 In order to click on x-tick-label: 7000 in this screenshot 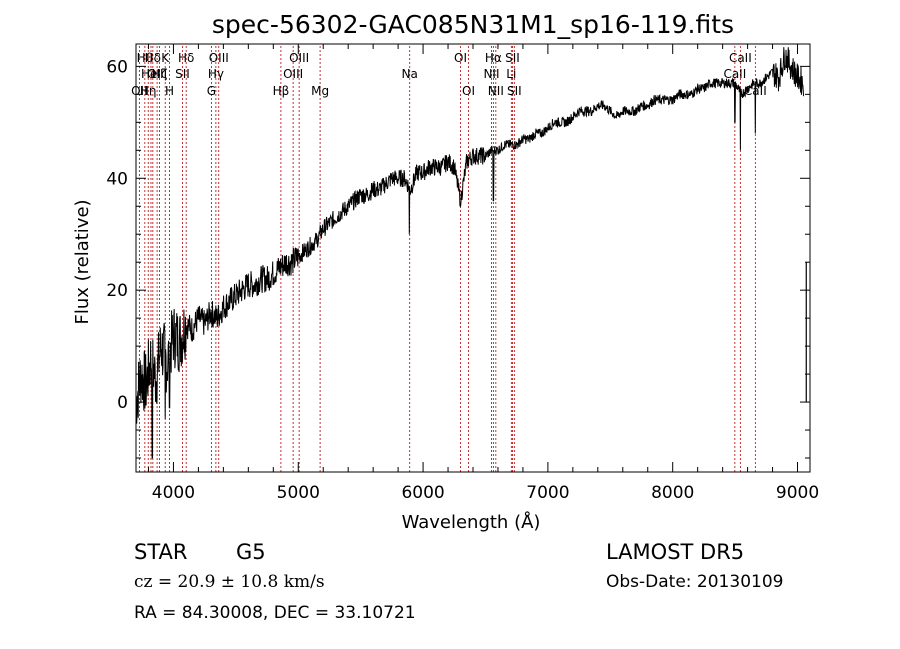, I will do `click(547, 493)`.